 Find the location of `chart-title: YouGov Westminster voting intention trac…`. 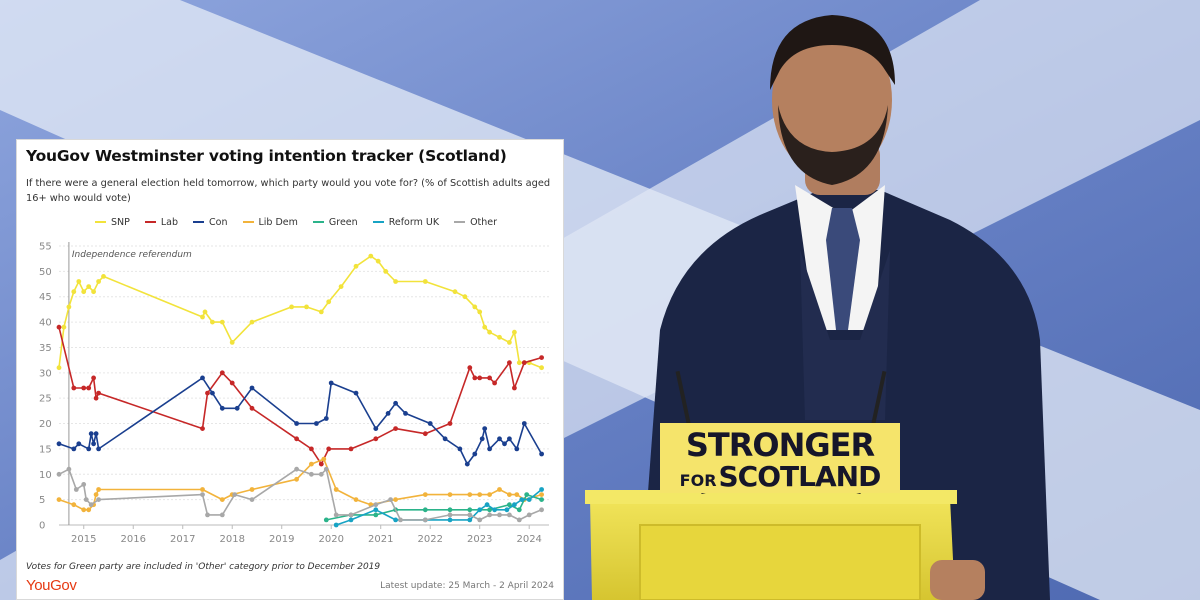

chart-title: YouGov Westminster voting intention trac… is located at coordinates (266, 156).